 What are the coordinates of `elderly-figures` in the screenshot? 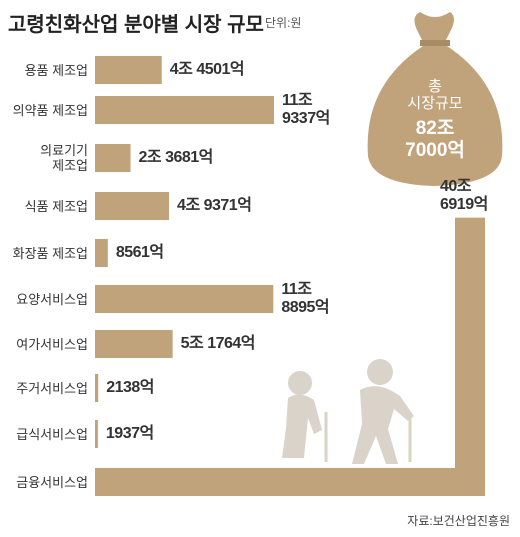 It's located at (348, 411).